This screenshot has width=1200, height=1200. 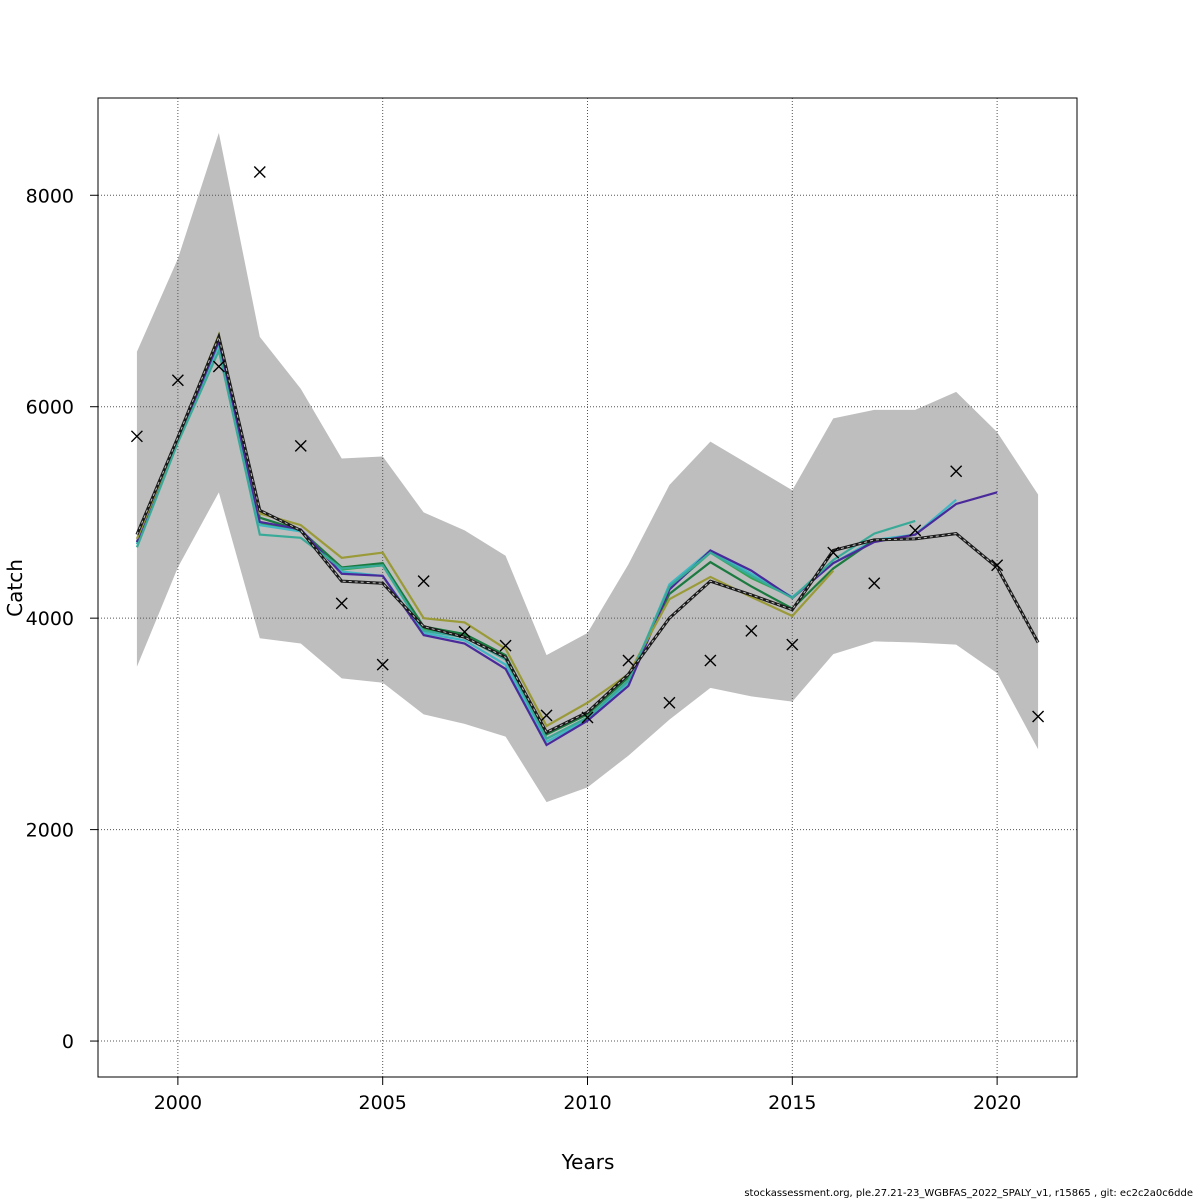 I want to click on x-axis: 2000 2005 2010 2015 2020, so click(x=587, y=1095).